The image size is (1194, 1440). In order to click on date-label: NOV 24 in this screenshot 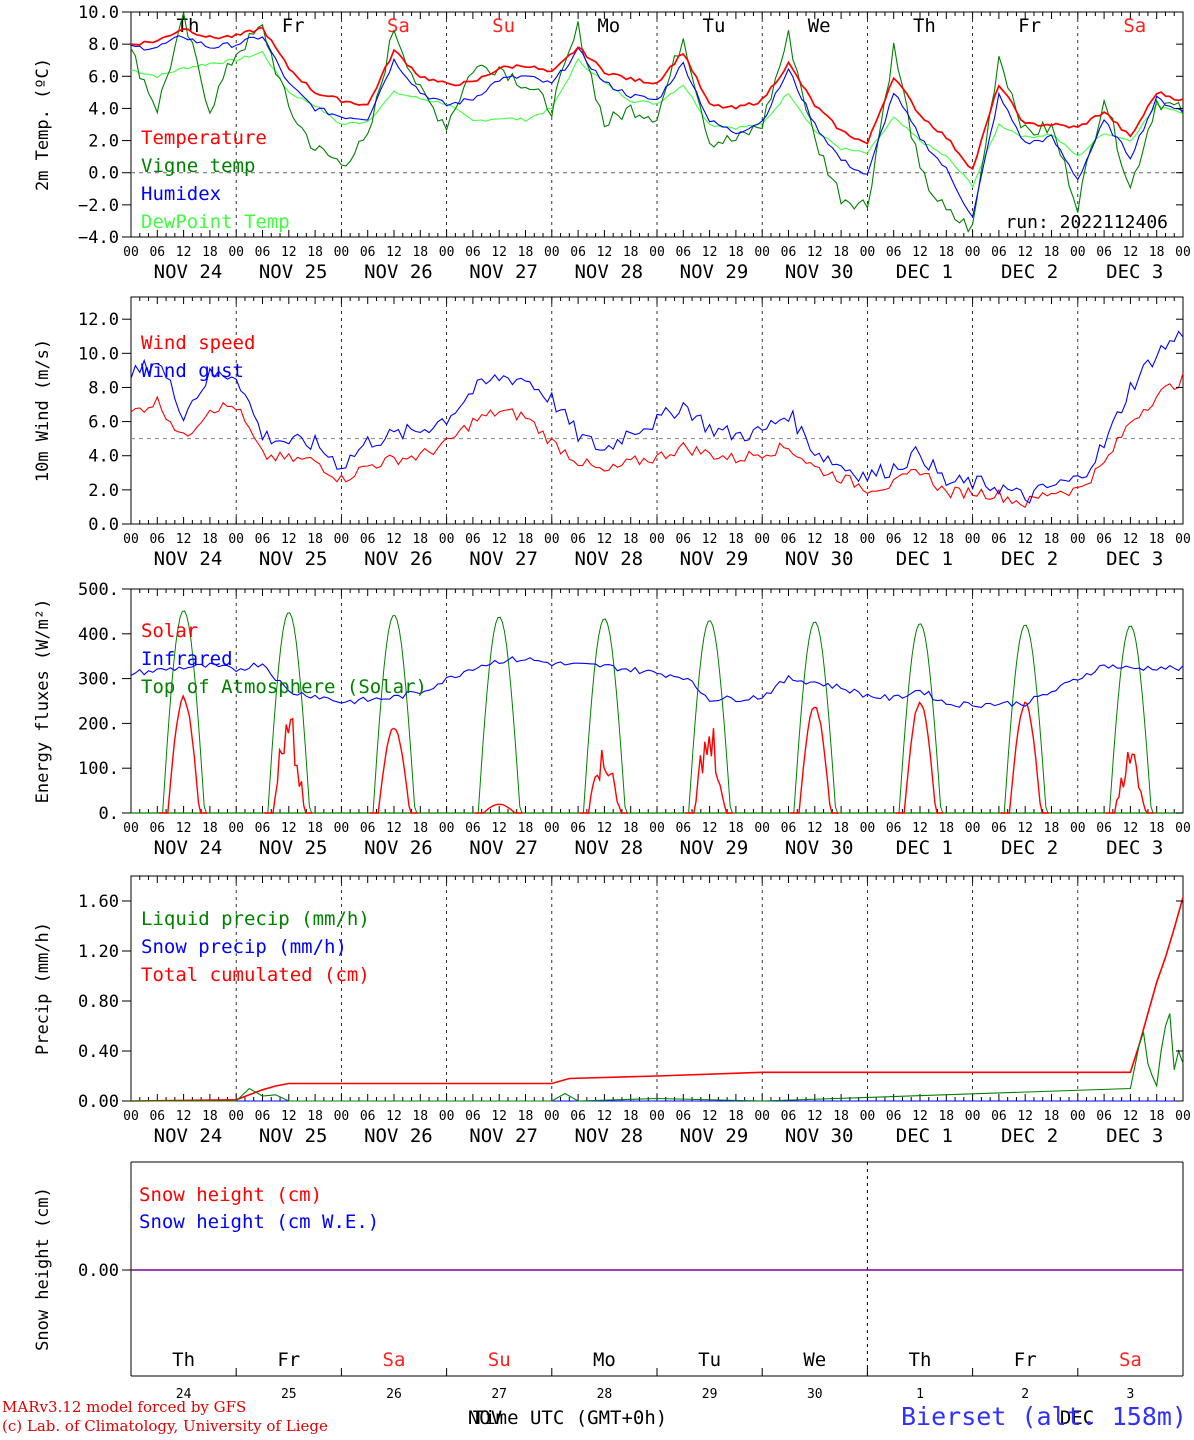, I will do `click(188, 1136)`.